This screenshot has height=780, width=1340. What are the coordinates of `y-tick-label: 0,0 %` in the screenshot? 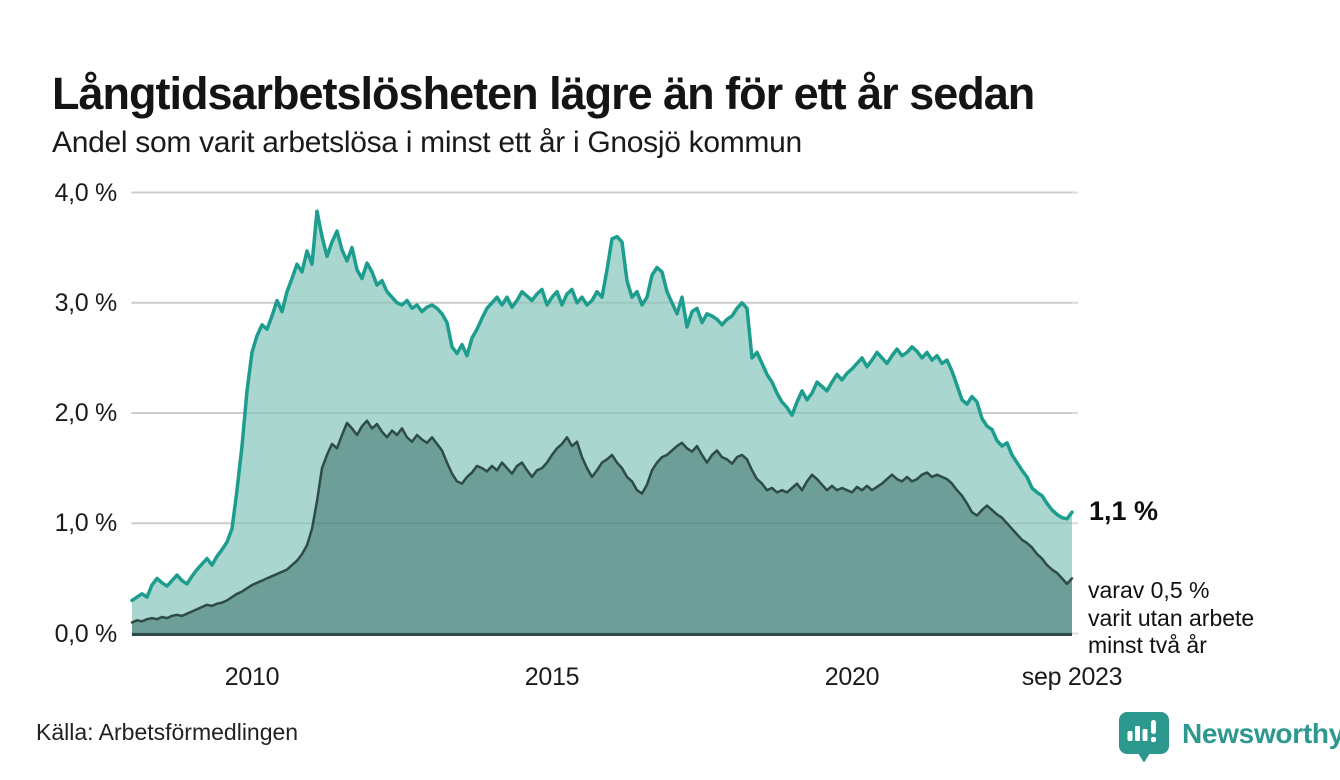 It's located at (86, 633).